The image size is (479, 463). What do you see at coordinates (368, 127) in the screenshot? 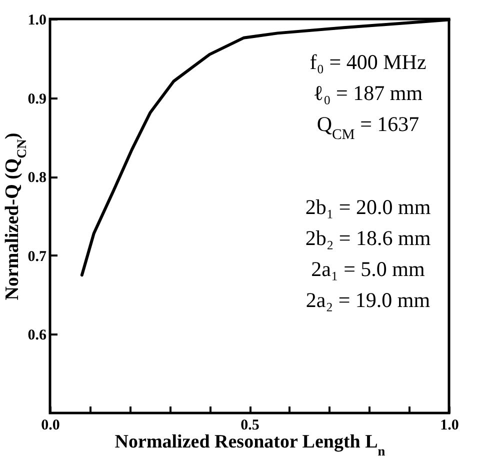
I see `annotation: Q$_{CM}$ = 1637` at bounding box center [368, 127].